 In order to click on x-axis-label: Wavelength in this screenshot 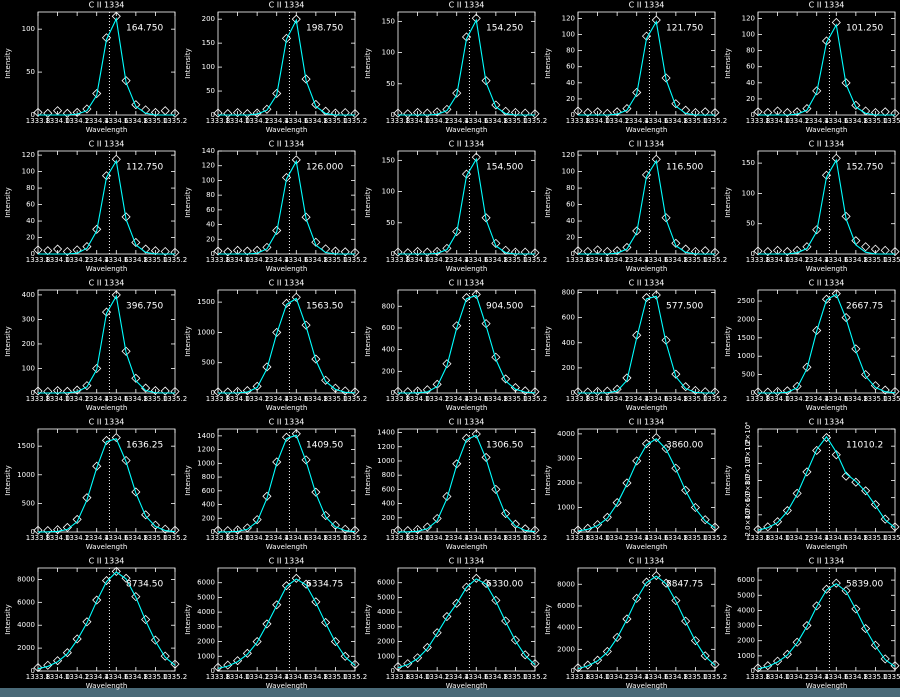, I will do `click(647, 130)`.